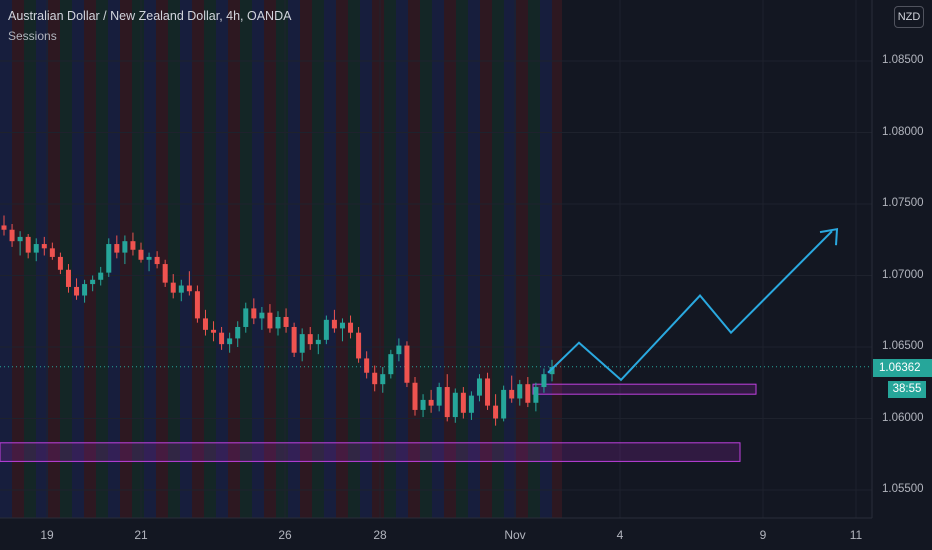 Image resolution: width=932 pixels, height=550 pixels. Describe the element at coordinates (32, 36) in the screenshot. I see `sessions-indicator-label: Sessions` at that location.